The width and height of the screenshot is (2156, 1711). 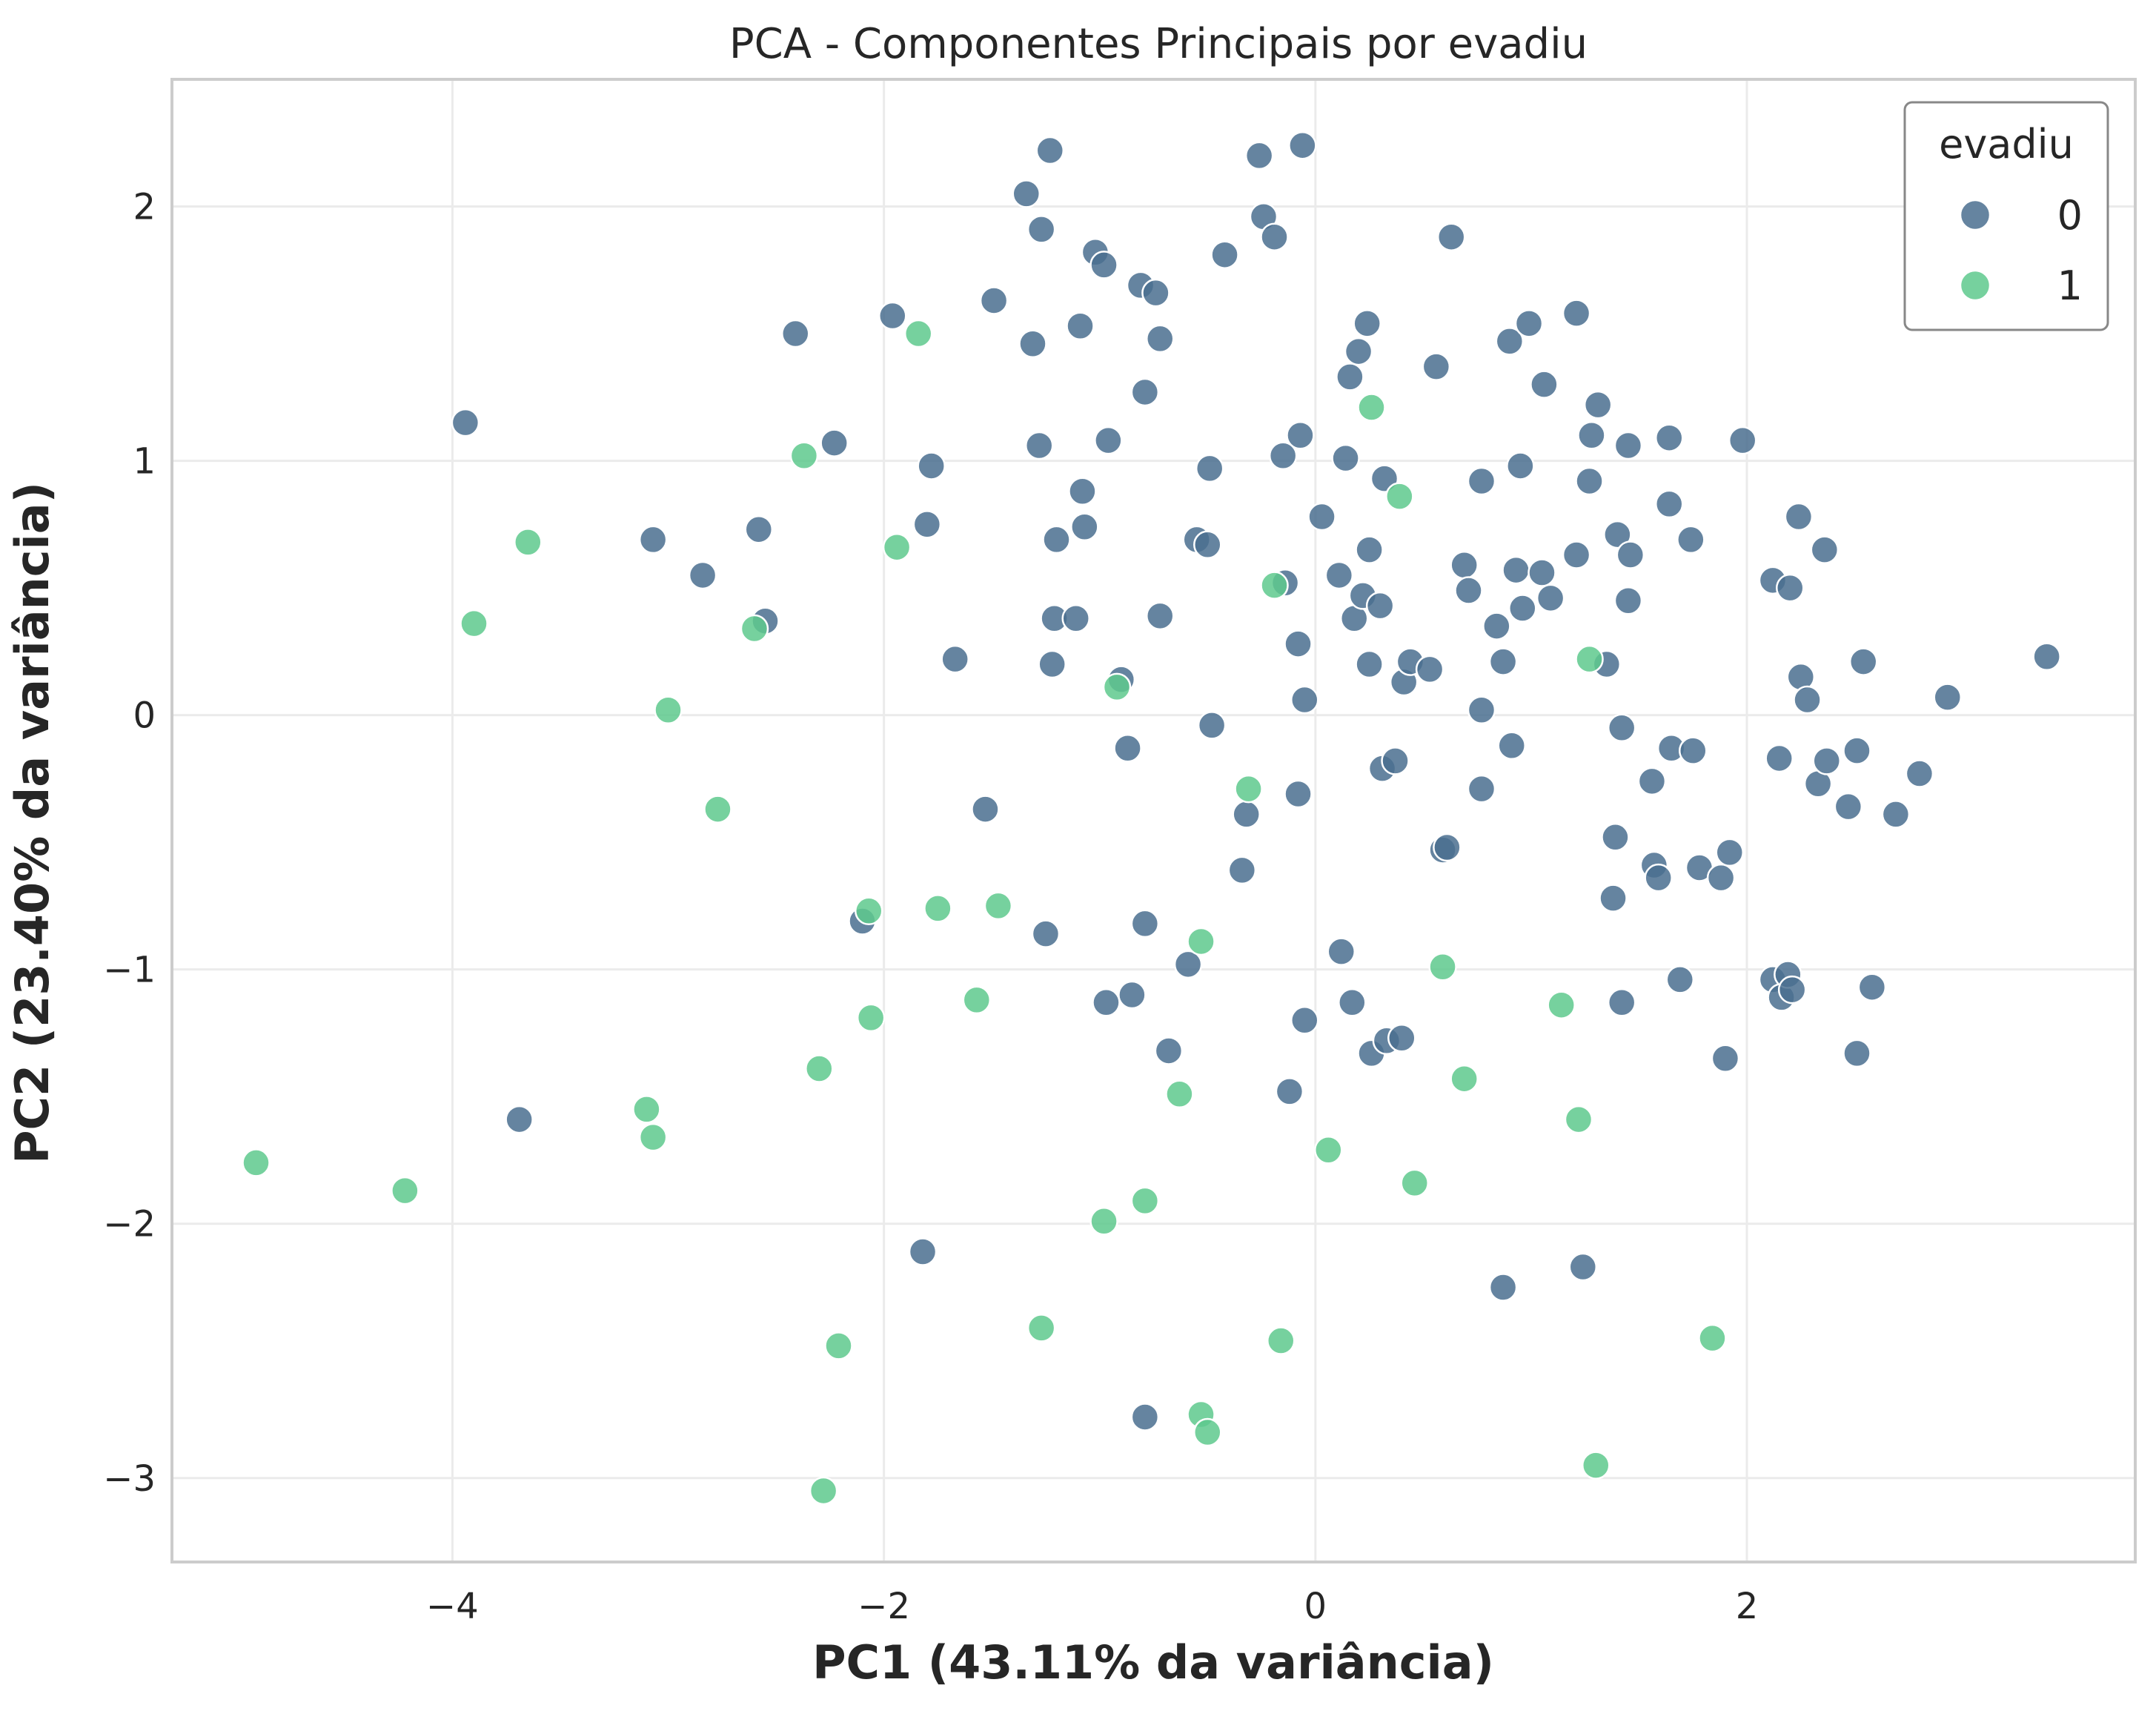 What do you see at coordinates (2007, 144) in the screenshot?
I see `legend-title: evadiu` at bounding box center [2007, 144].